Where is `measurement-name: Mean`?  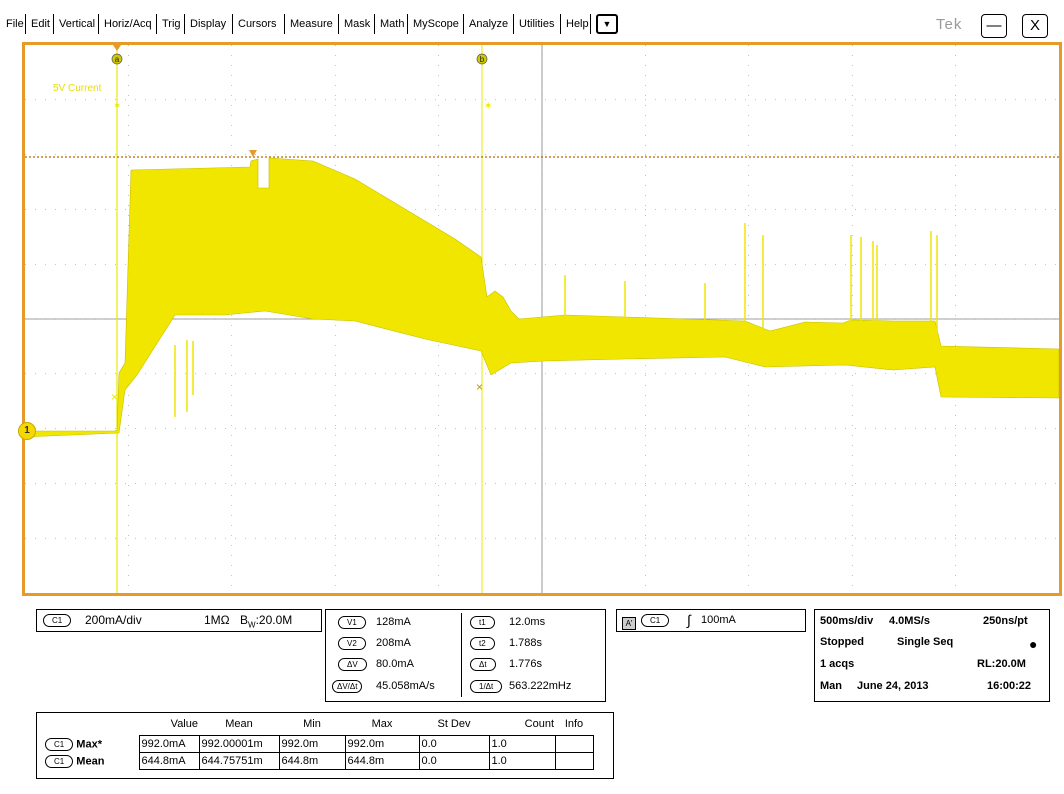 measurement-name: Mean is located at coordinates (90, 760).